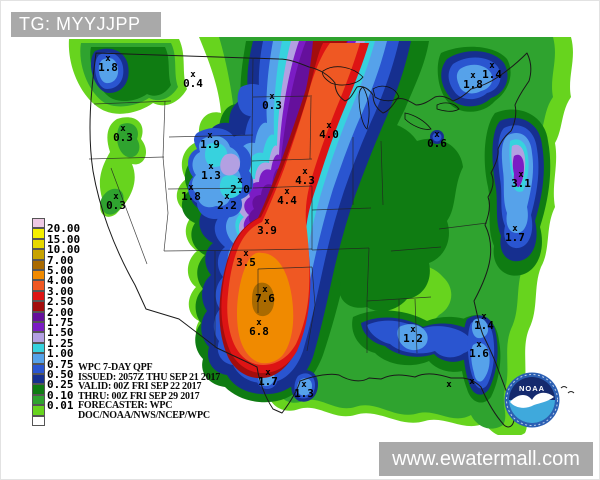 The width and height of the screenshot is (600, 480). What do you see at coordinates (80, 24) in the screenshot?
I see `tag-title-text: TG: MYYJJPP` at bounding box center [80, 24].